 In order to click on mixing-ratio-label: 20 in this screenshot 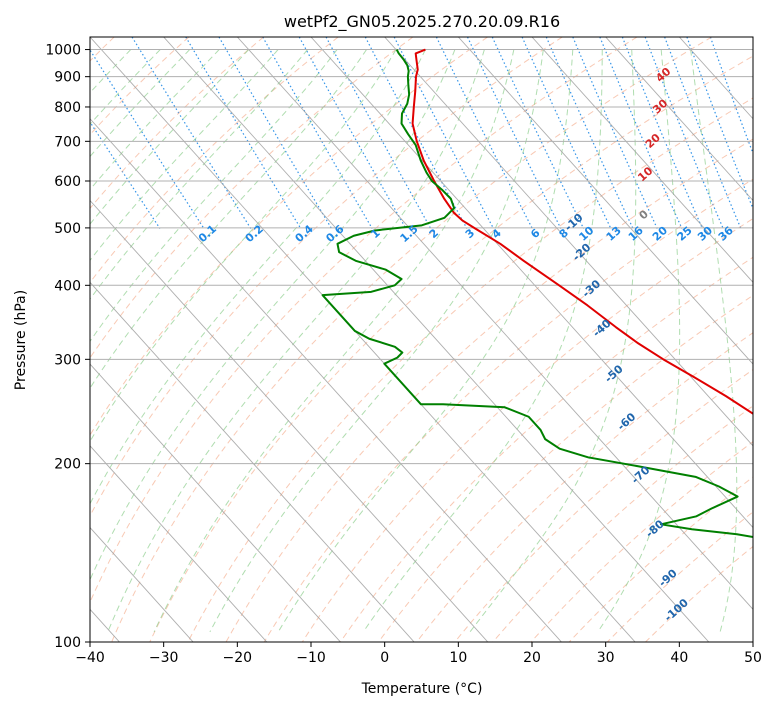, I will do `click(660, 234)`.